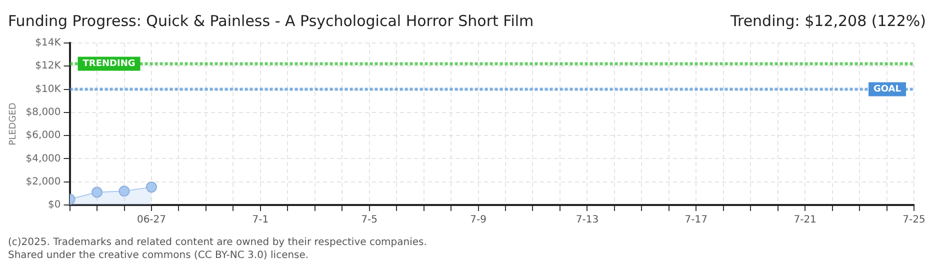 This screenshot has height=270, width=940. I want to click on x-tick-label: 7-21, so click(805, 220).